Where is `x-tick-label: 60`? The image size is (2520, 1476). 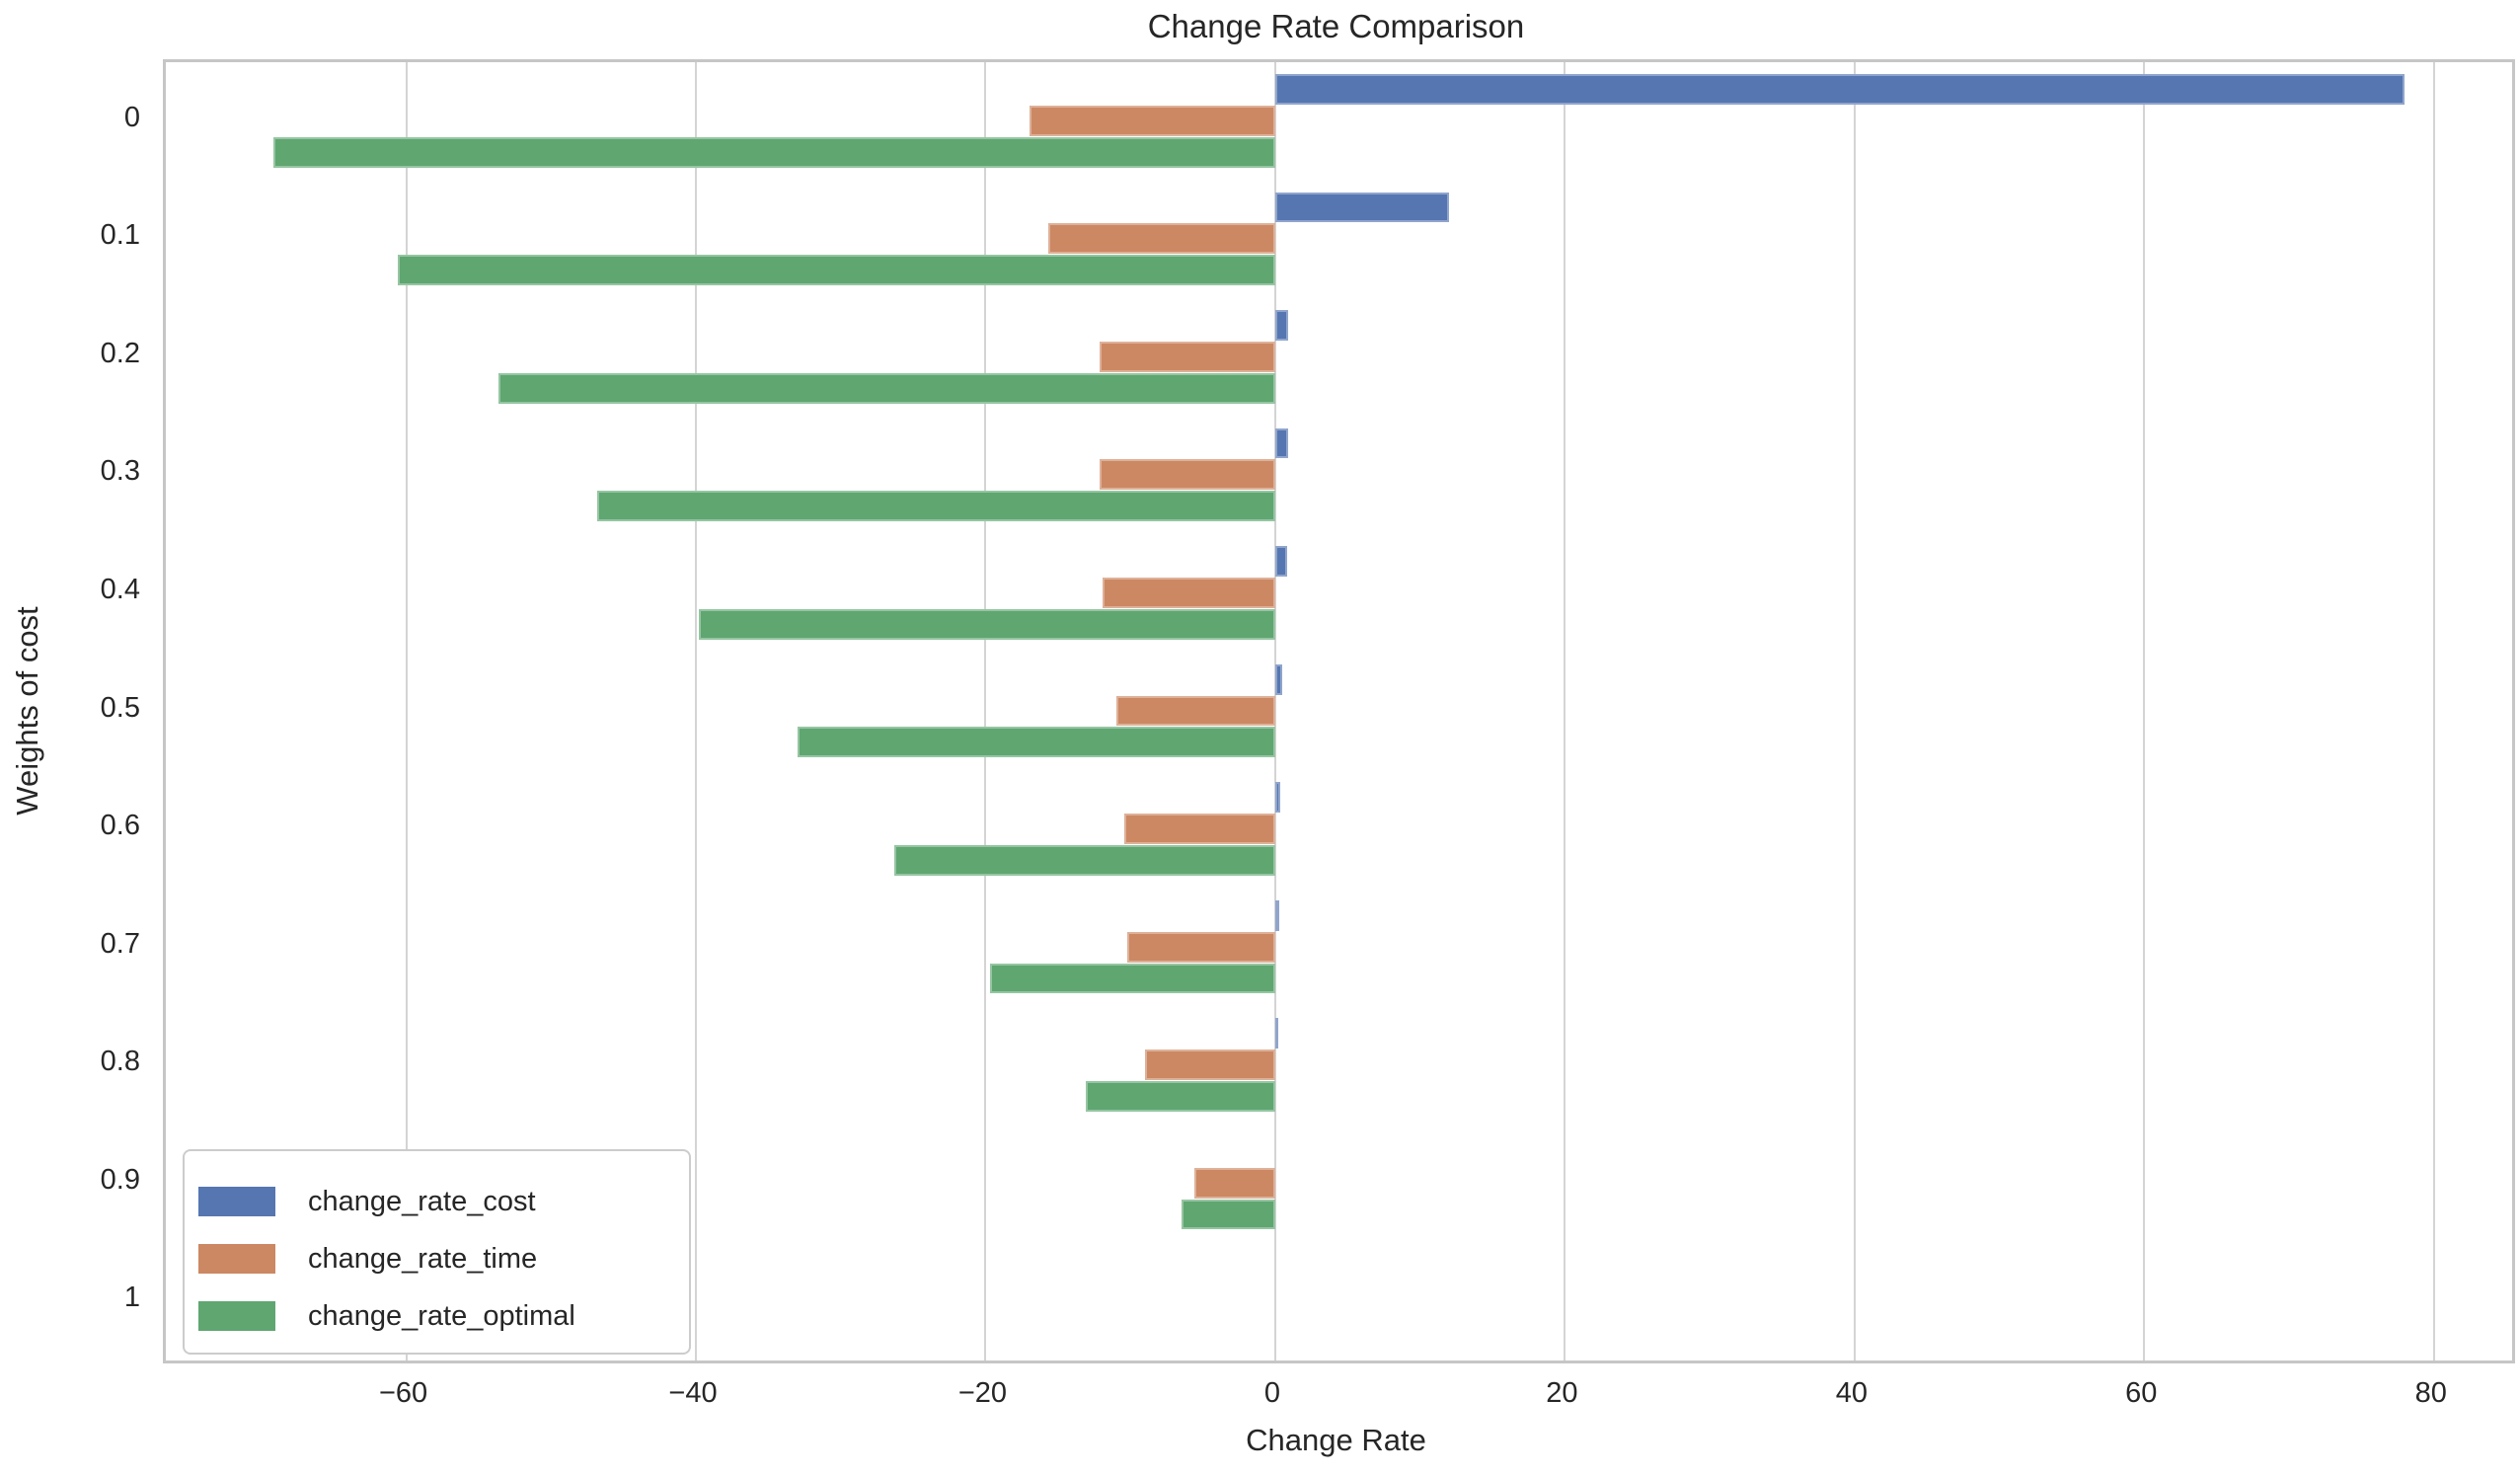
x-tick-label: 60 is located at coordinates (2141, 1393).